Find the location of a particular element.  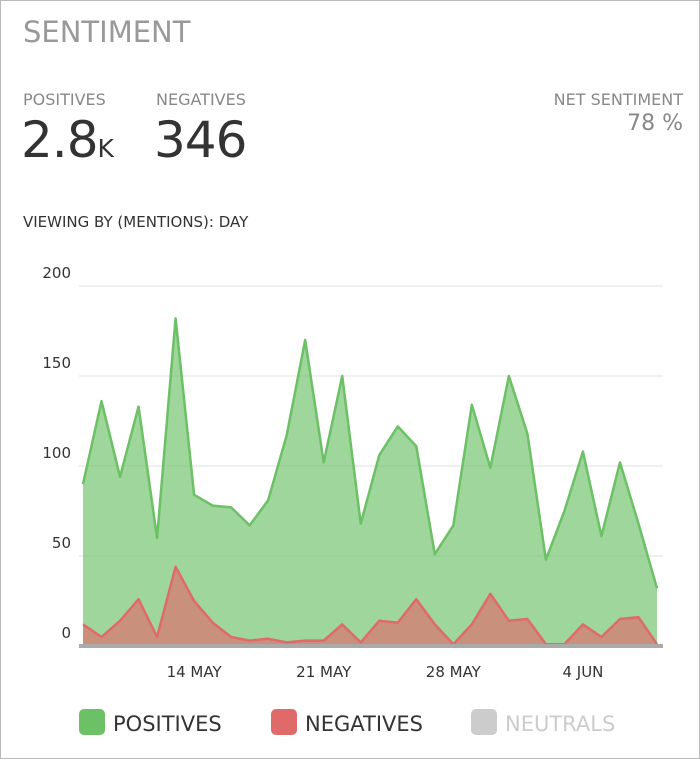

stat-number: 78 is located at coordinates (641, 123).